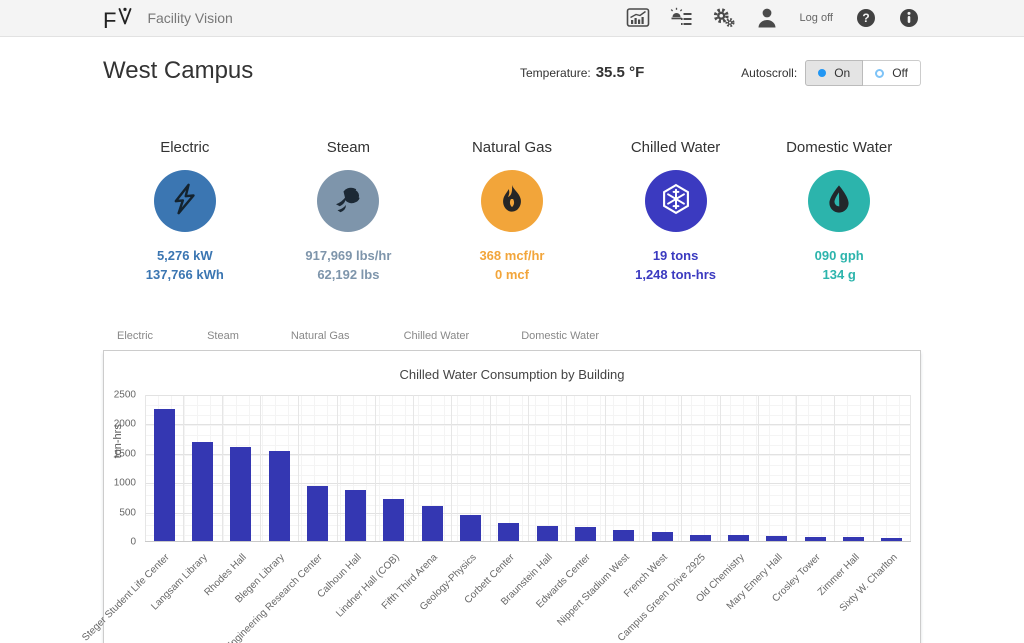 The width and height of the screenshot is (1024, 643). Describe the element at coordinates (620, 72) in the screenshot. I see `temperature-value: 35.5 °F` at that location.